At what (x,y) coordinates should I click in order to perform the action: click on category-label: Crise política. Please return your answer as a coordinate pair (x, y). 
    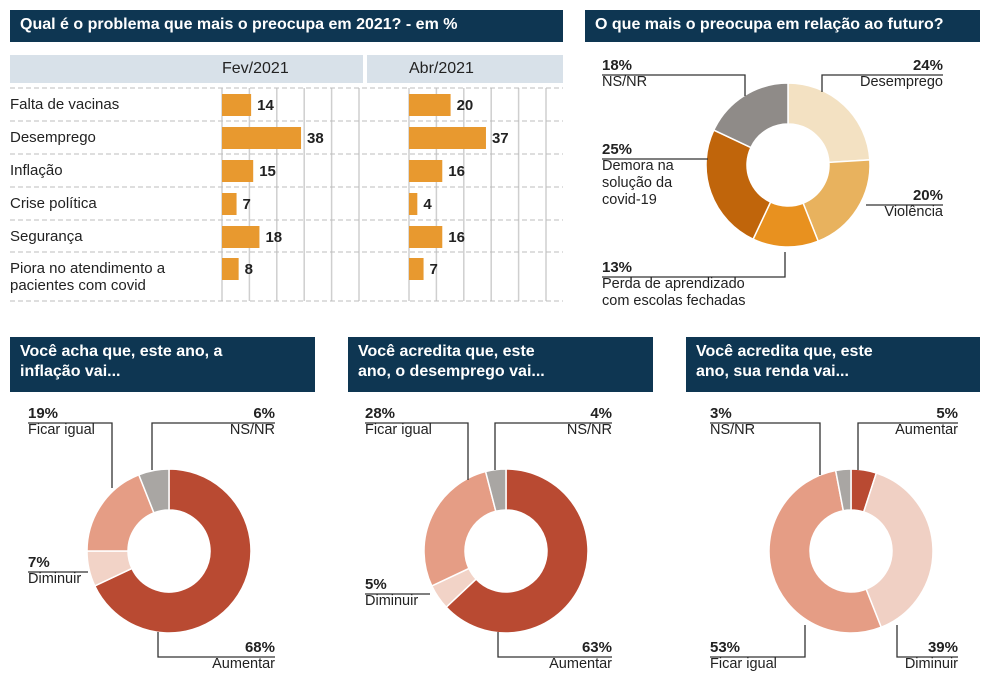
    Looking at the image, I should click on (53, 203).